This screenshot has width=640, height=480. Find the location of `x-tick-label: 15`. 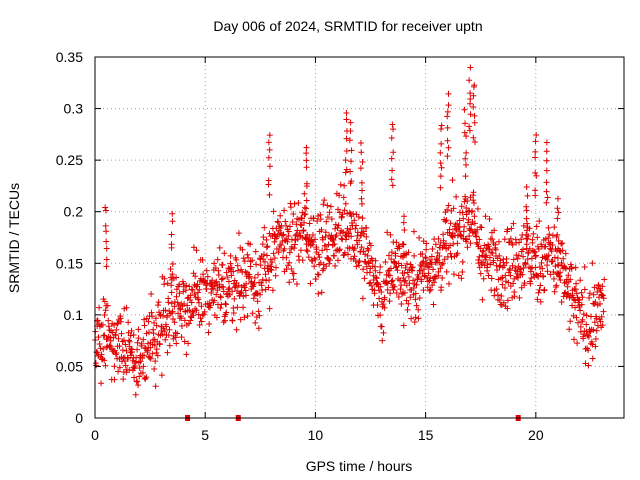

x-tick-label: 15 is located at coordinates (426, 435).